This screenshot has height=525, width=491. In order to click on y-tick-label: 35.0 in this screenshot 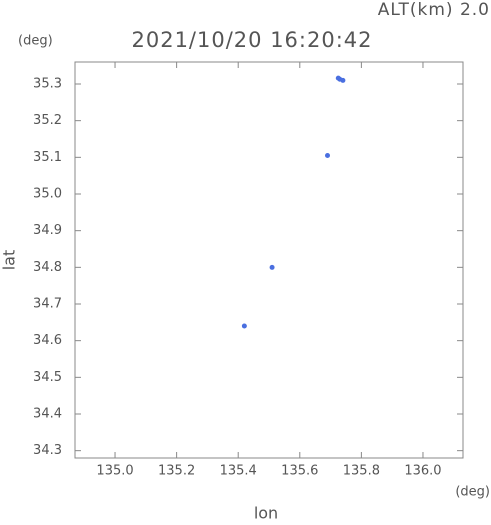, I will do `click(47, 194)`.